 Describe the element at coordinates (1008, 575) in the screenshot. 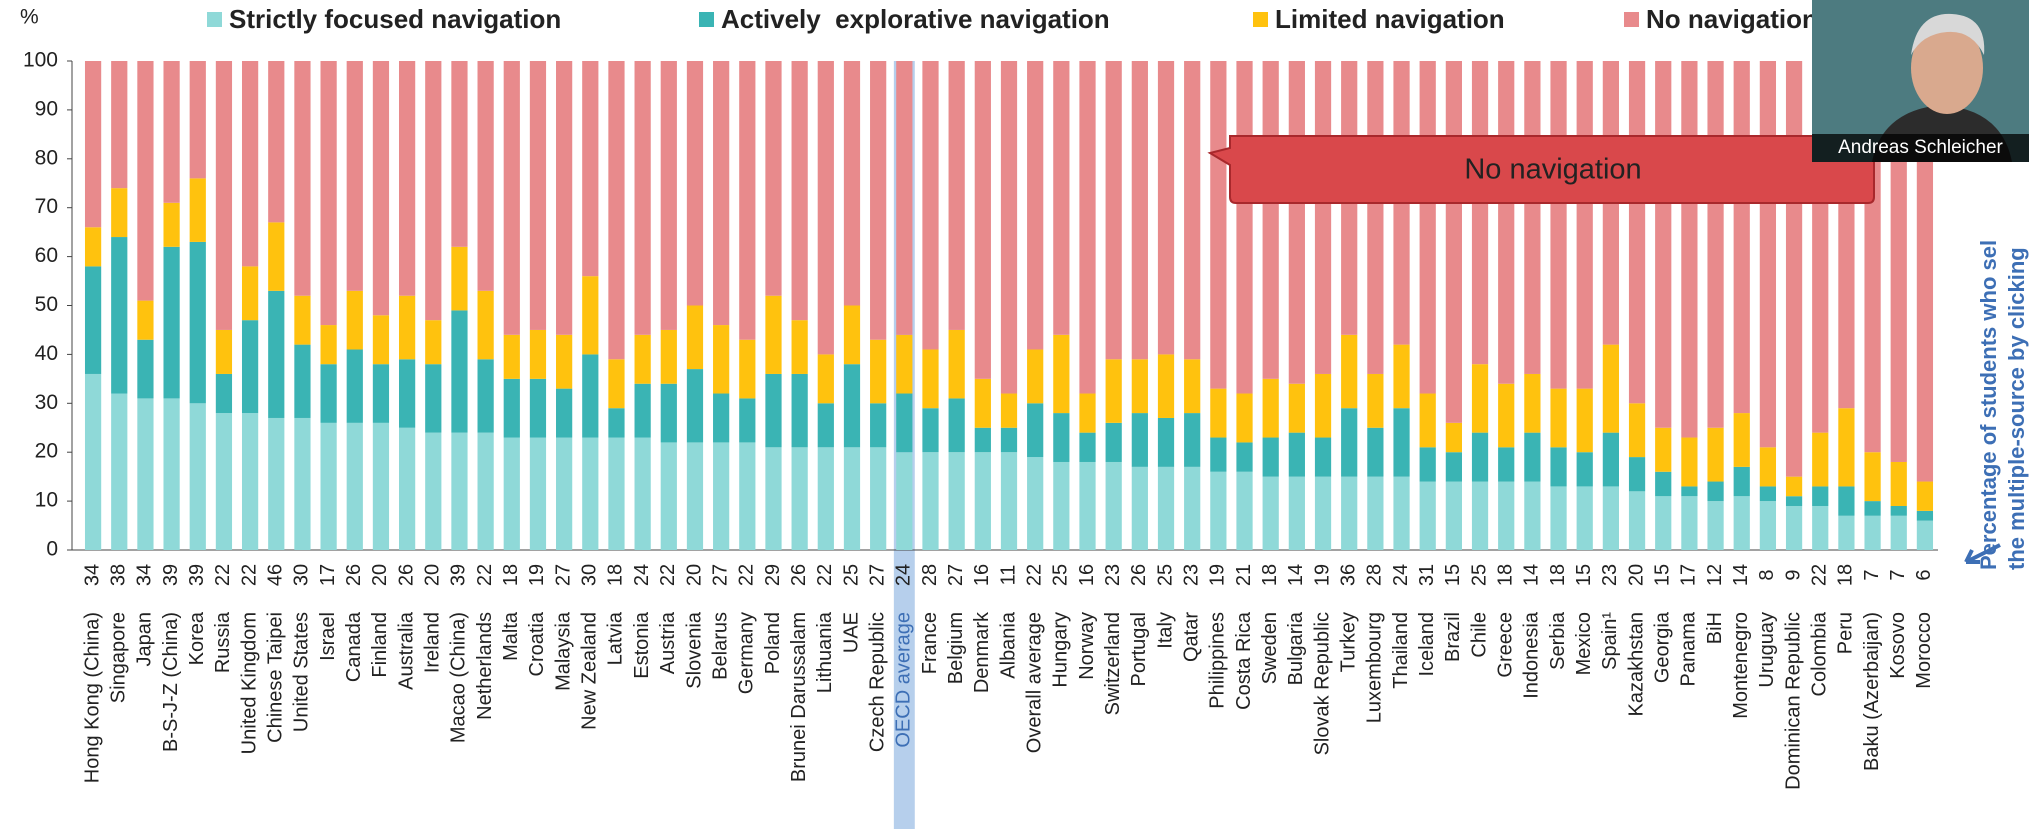

I see `column-label: 11` at that location.